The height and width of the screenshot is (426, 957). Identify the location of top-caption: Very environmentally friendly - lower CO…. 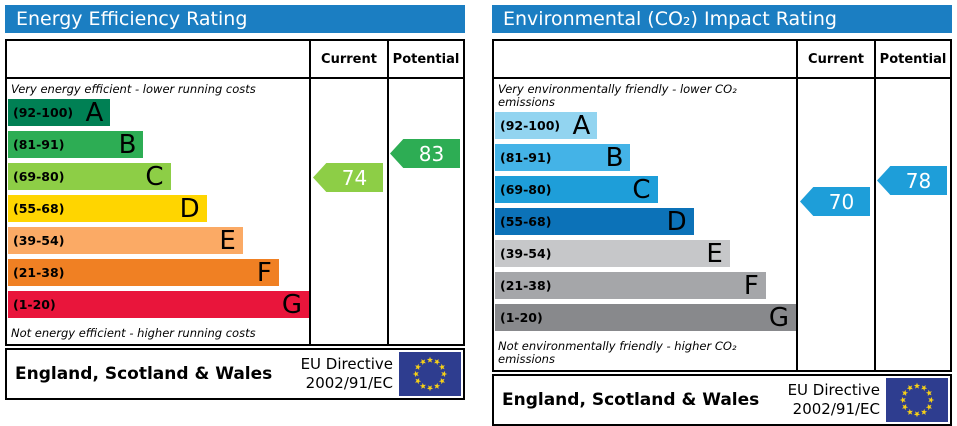
(617, 95).